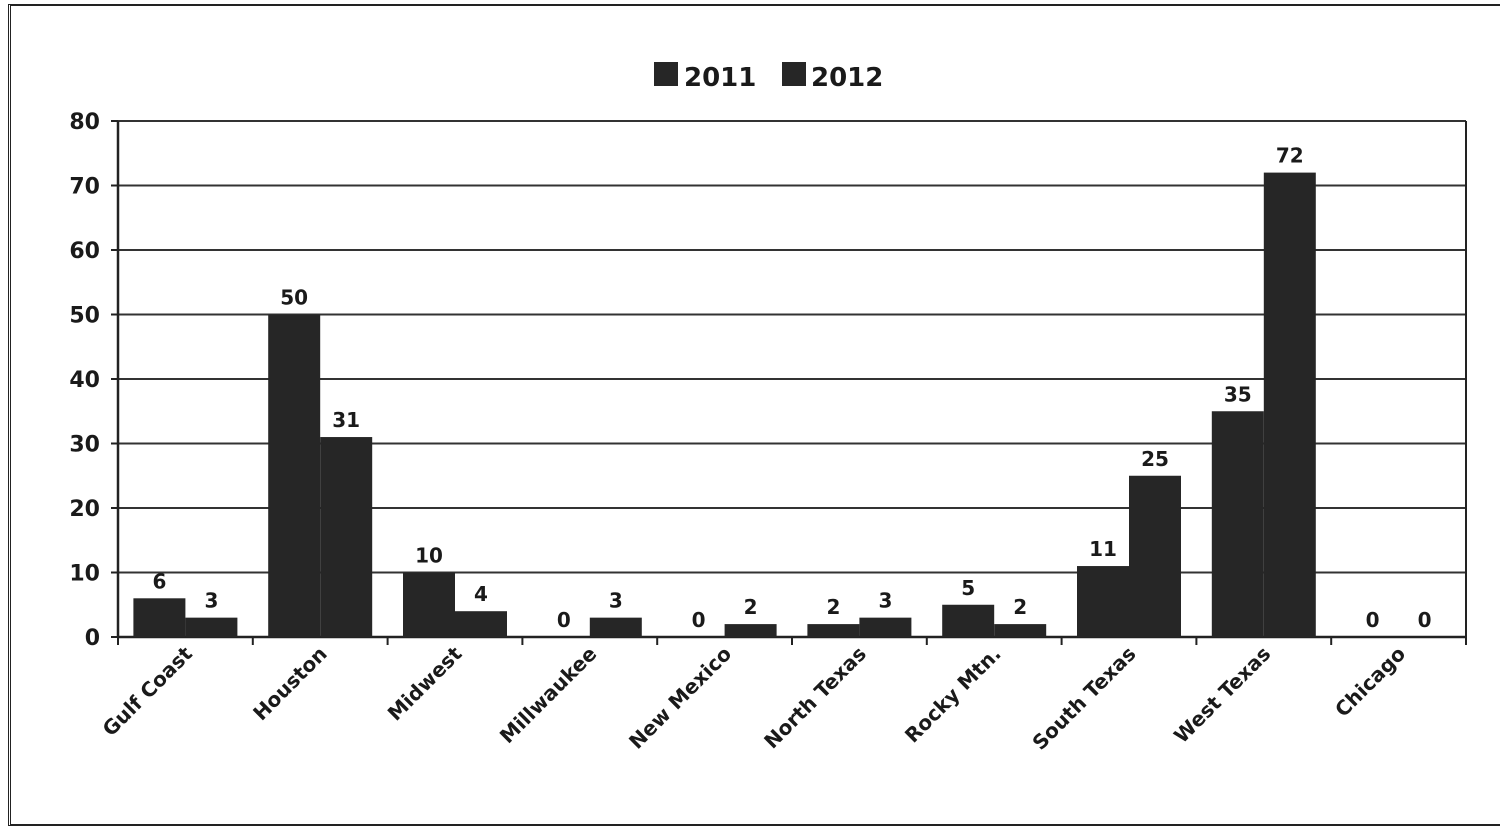  I want to click on y-tick-label: 10, so click(84, 574).